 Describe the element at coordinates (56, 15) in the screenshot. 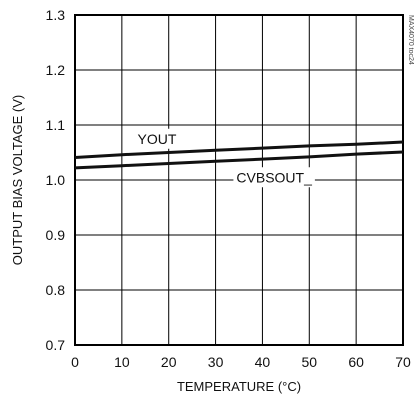

I see `y-tick-label: 1.3` at that location.